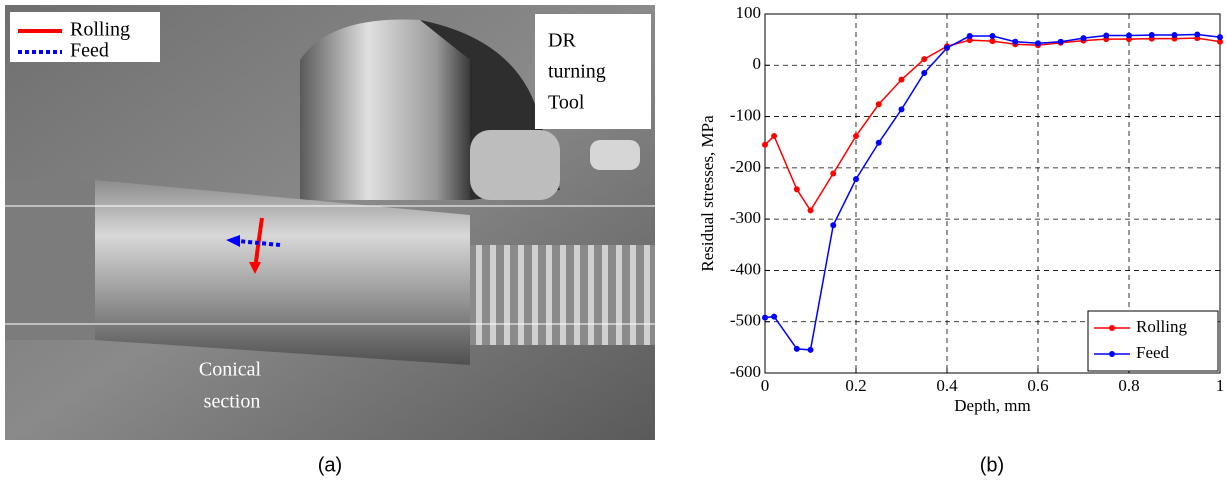 This screenshot has width=1227, height=487. Describe the element at coordinates (1162, 326) in the screenshot. I see `legend-label: Rolling` at that location.